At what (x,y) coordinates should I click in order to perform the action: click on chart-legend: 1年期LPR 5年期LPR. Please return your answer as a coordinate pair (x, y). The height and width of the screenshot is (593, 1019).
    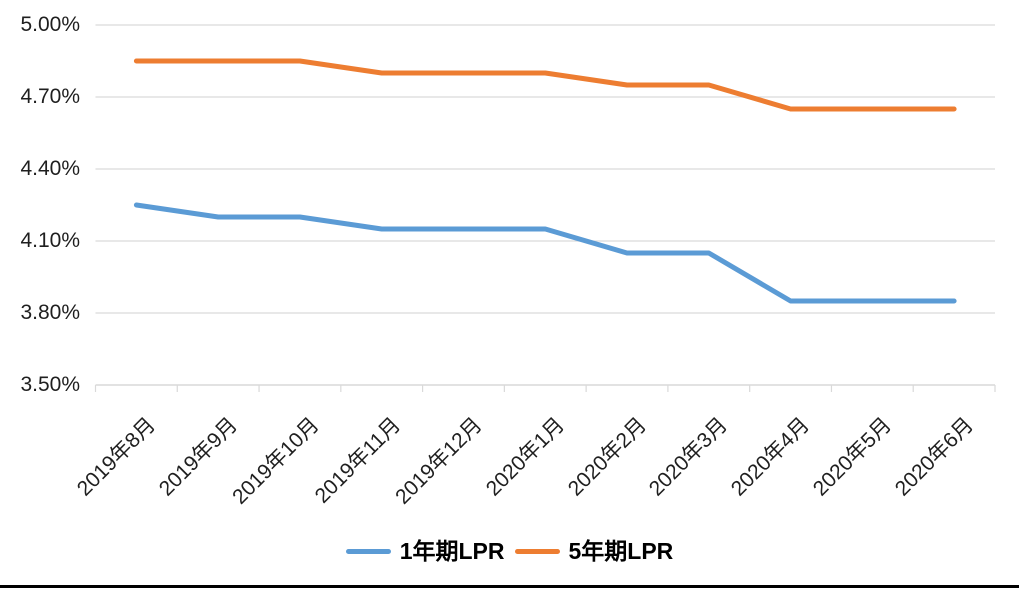
    Looking at the image, I should click on (509, 551).